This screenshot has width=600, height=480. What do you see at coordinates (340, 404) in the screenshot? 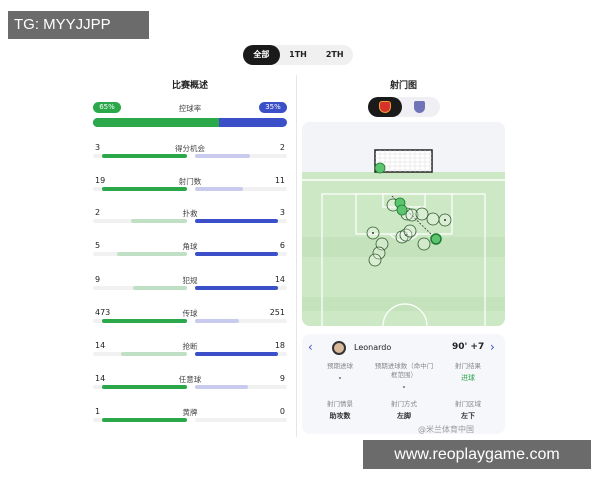
I see `detail-label: 射门情景` at bounding box center [340, 404].